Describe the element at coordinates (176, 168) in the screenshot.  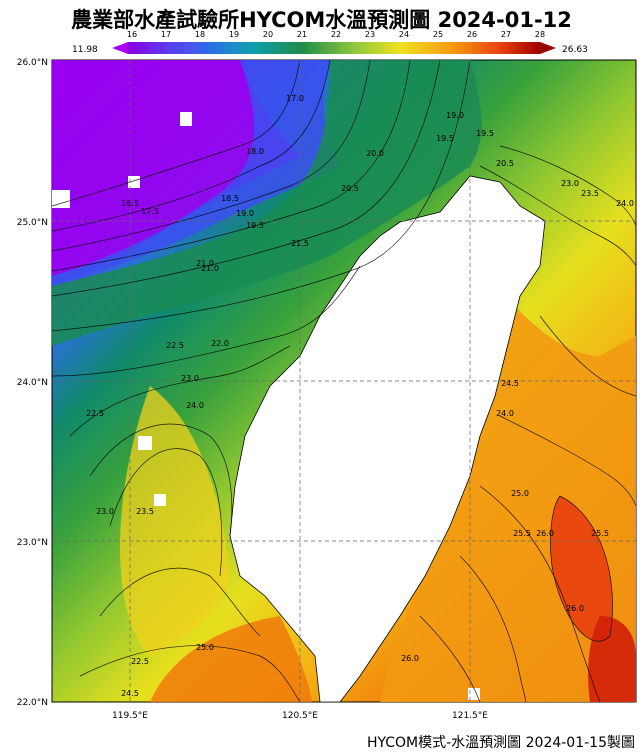
I see `cold-water-region` at that location.